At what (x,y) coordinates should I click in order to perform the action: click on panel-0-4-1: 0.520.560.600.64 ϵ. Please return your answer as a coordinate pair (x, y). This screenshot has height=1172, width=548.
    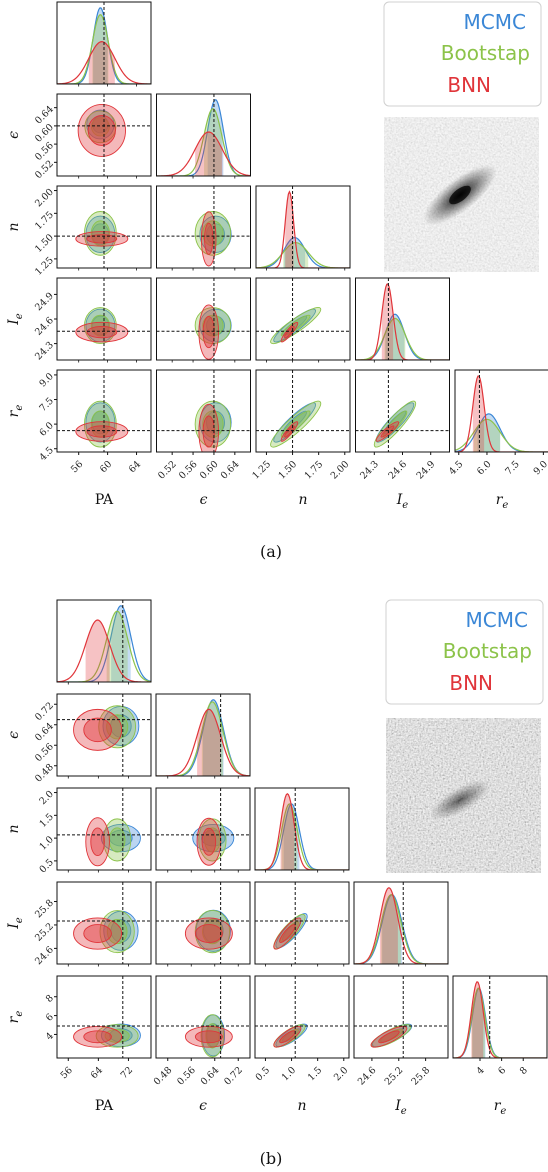
    Looking at the image, I should click on (203, 438).